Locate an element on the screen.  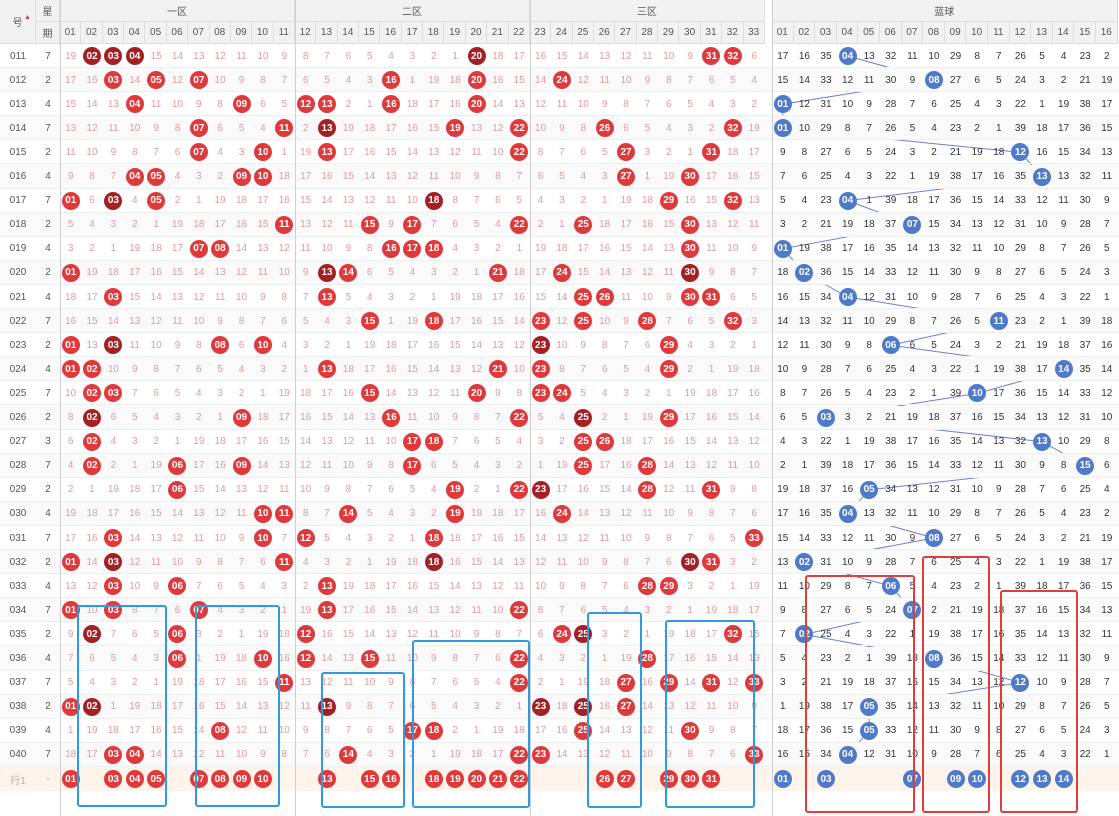
week-day: 4 is located at coordinates (48, 369).